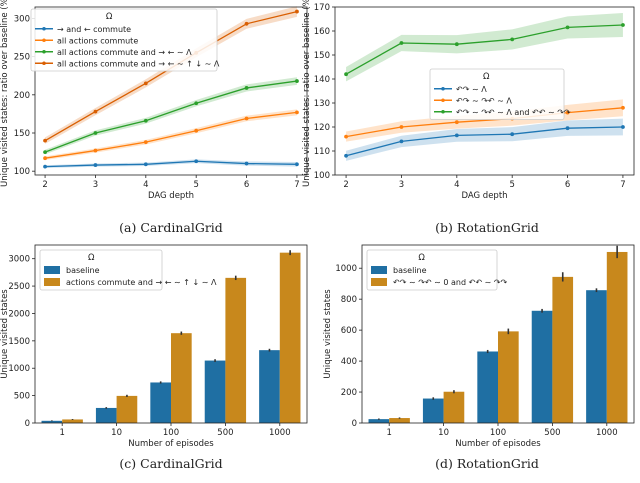 This screenshot has width=640, height=483. Describe the element at coordinates (349, 362) in the screenshot. I see `y-tick-label: 400` at that location.